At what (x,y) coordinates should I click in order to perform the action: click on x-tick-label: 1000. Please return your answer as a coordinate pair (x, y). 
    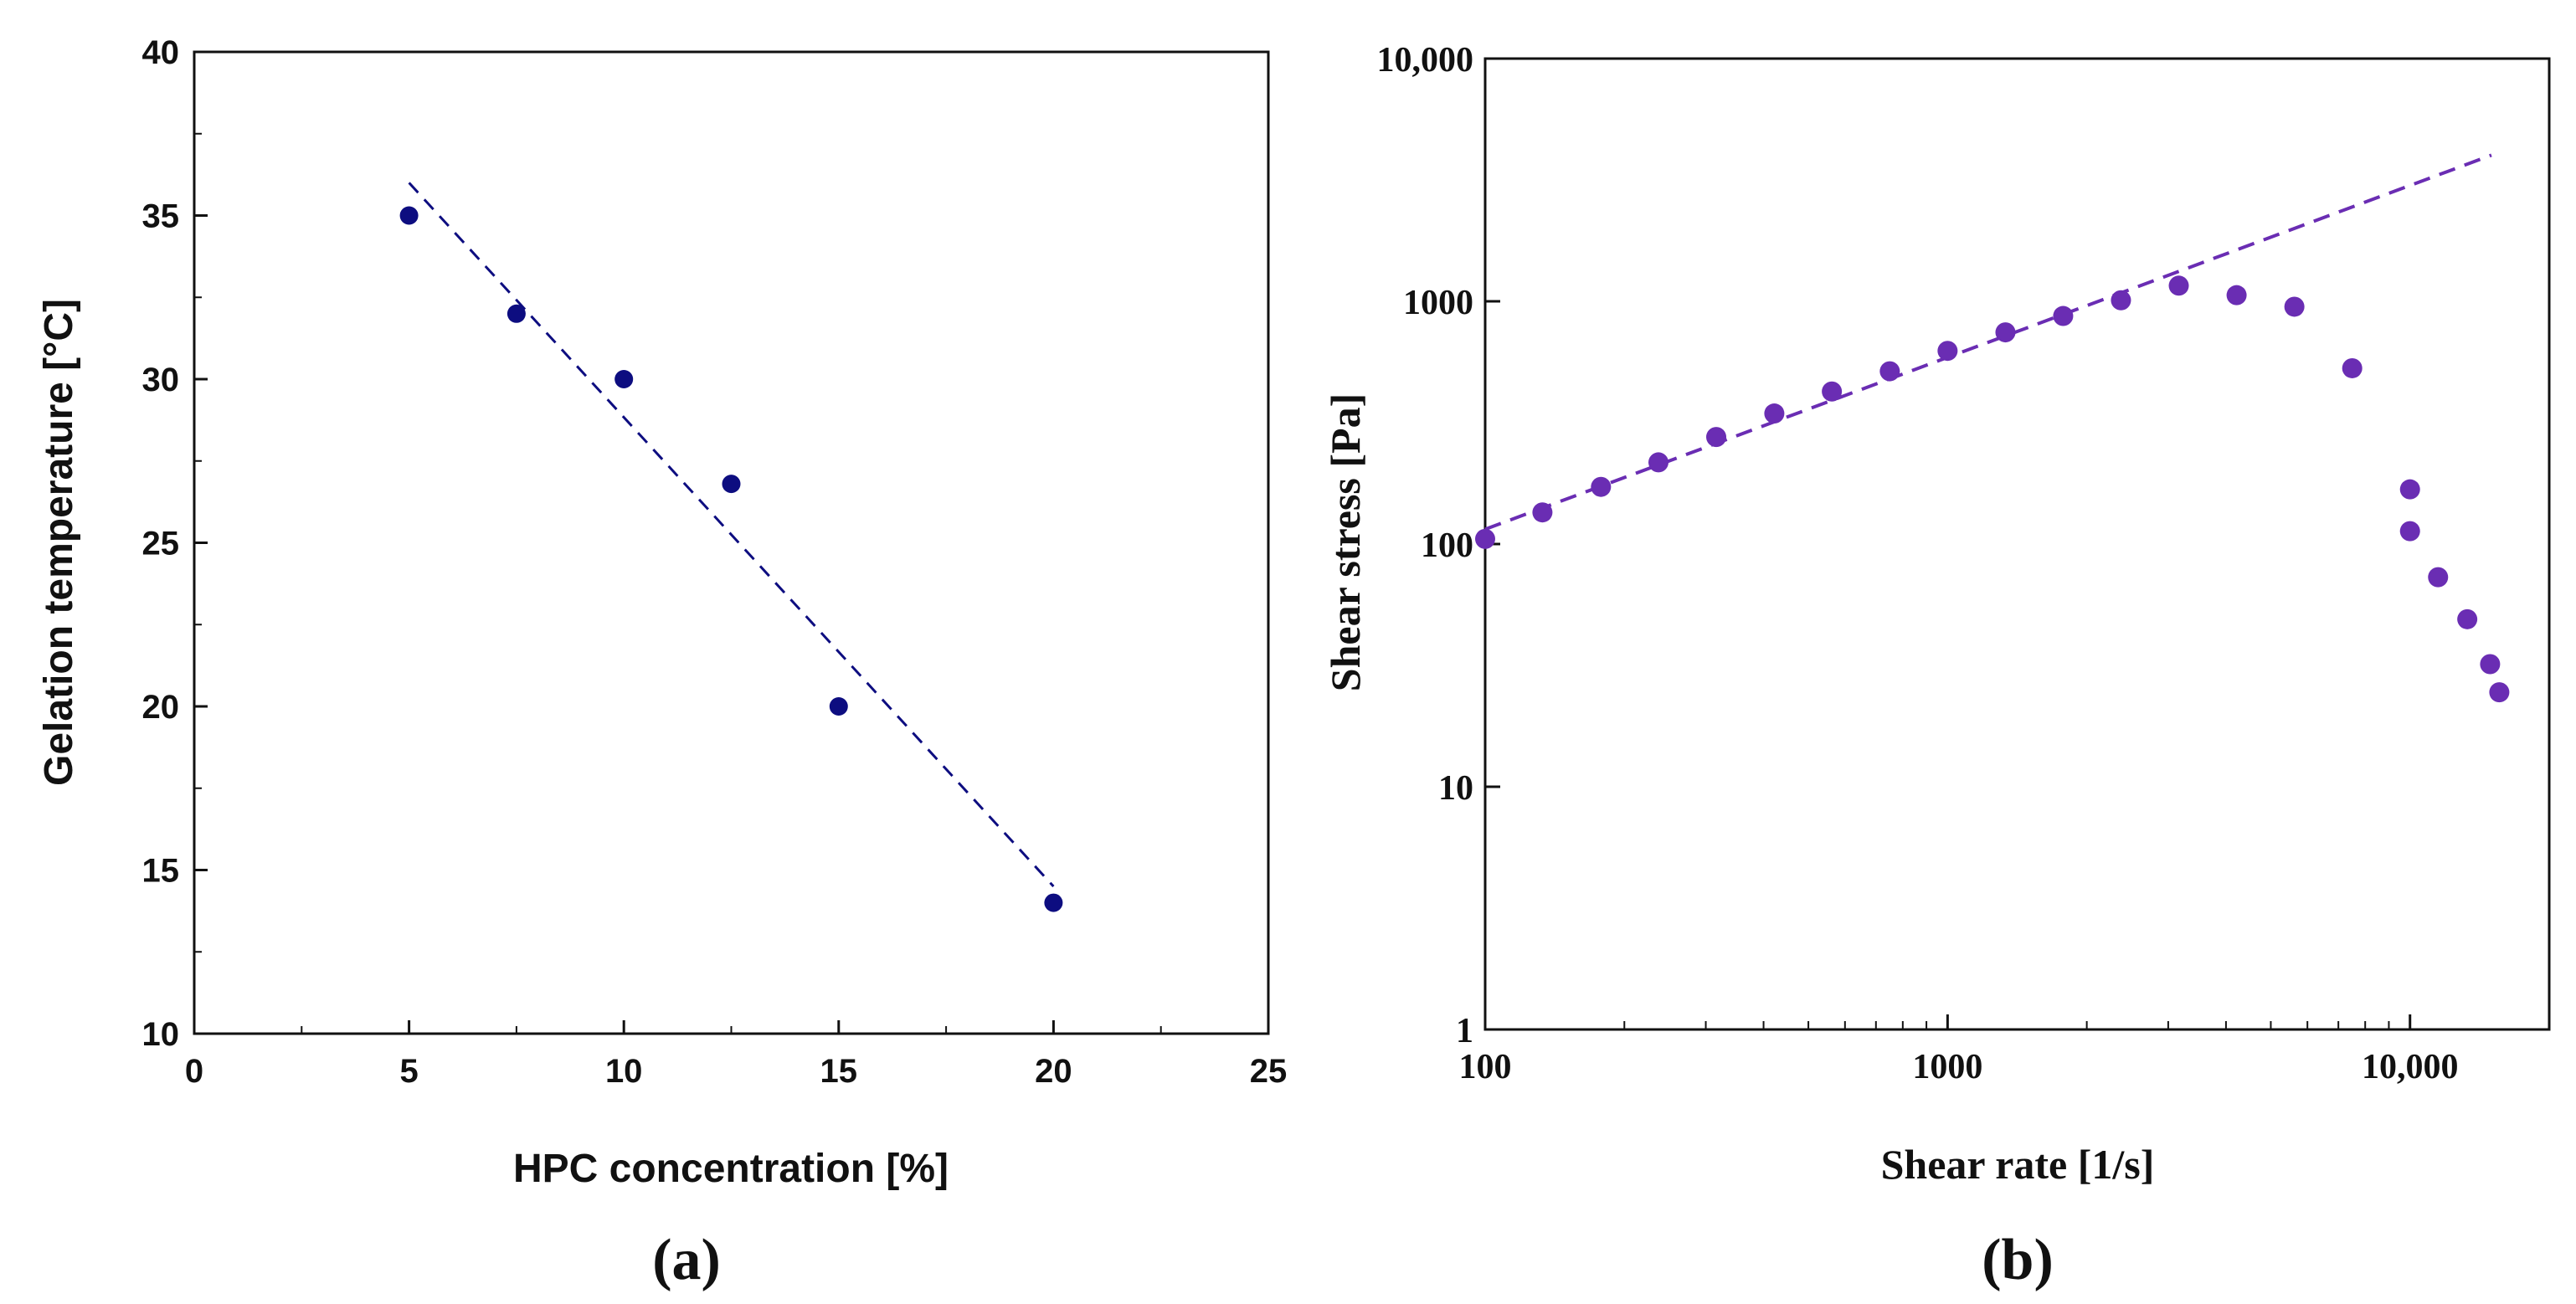
    Looking at the image, I should click on (1947, 1067).